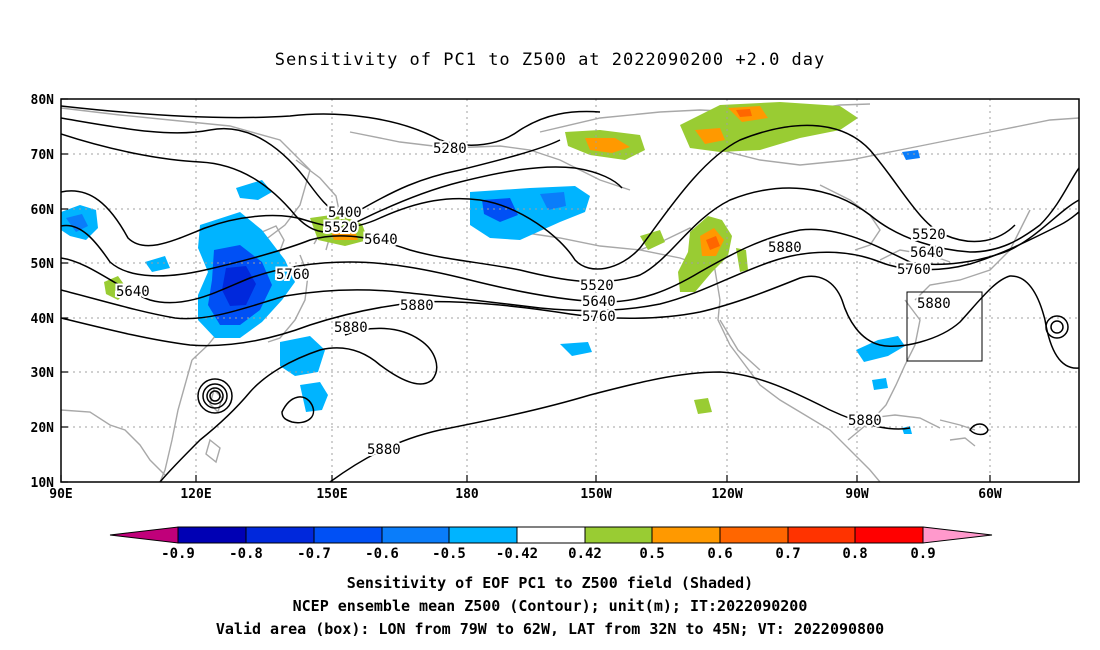  I want to click on lon-label-150e: 150E, so click(331, 494).